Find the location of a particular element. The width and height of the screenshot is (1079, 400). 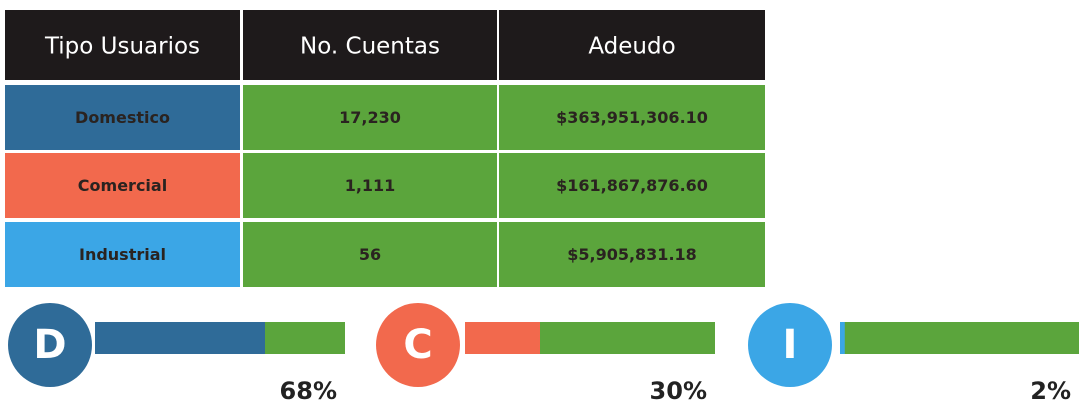

cell-text: 56 is located at coordinates (370, 254).